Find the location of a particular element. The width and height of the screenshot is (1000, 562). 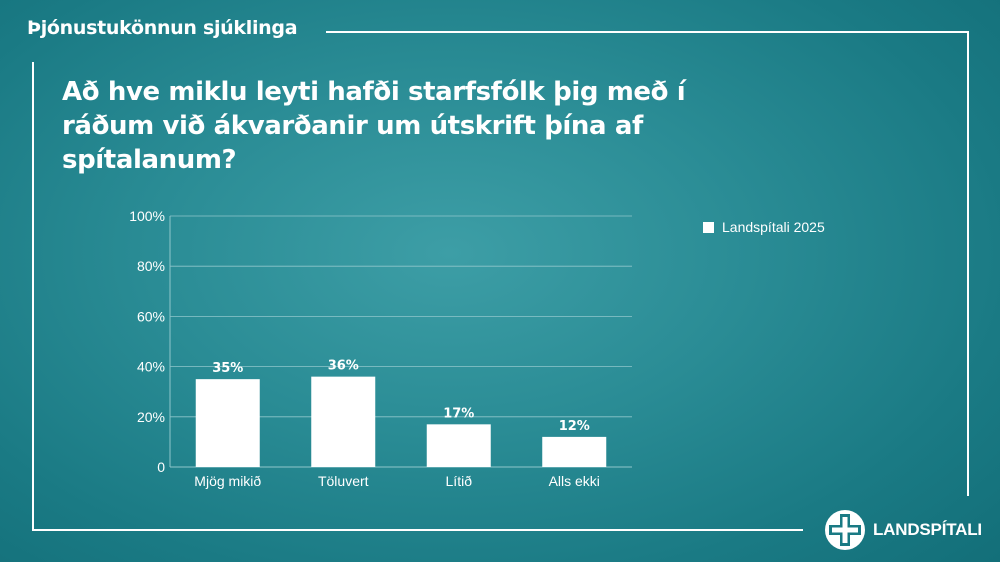

y-tick-label: 100% is located at coordinates (147, 216).